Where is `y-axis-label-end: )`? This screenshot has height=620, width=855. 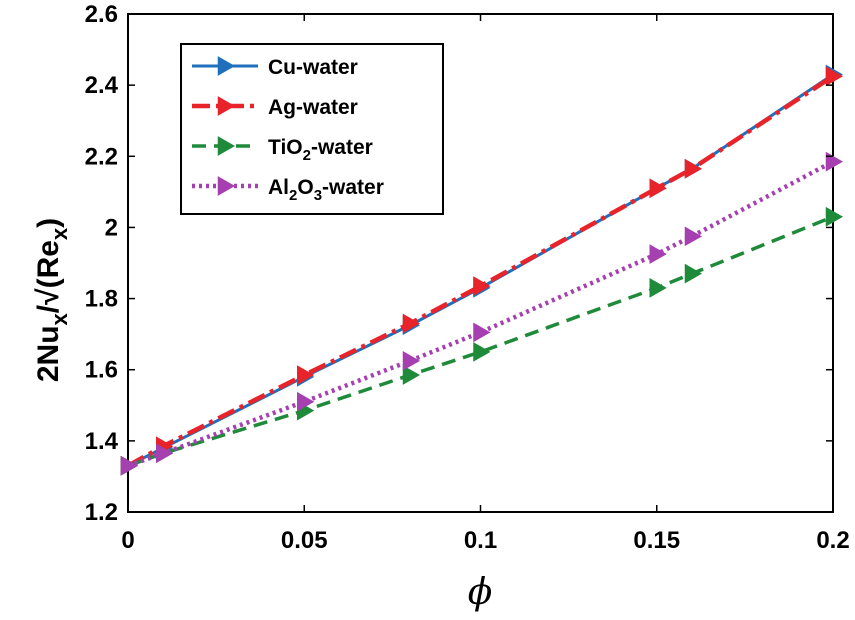 y-axis-label-end: ) is located at coordinates (48, 223).